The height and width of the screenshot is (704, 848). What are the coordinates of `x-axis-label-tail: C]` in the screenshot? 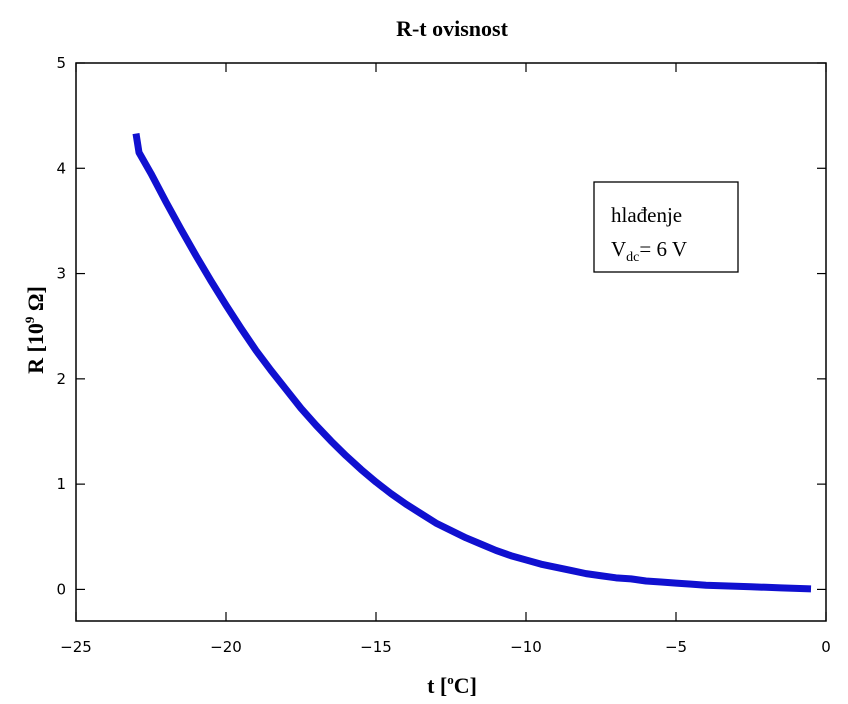 It's located at (465, 685).